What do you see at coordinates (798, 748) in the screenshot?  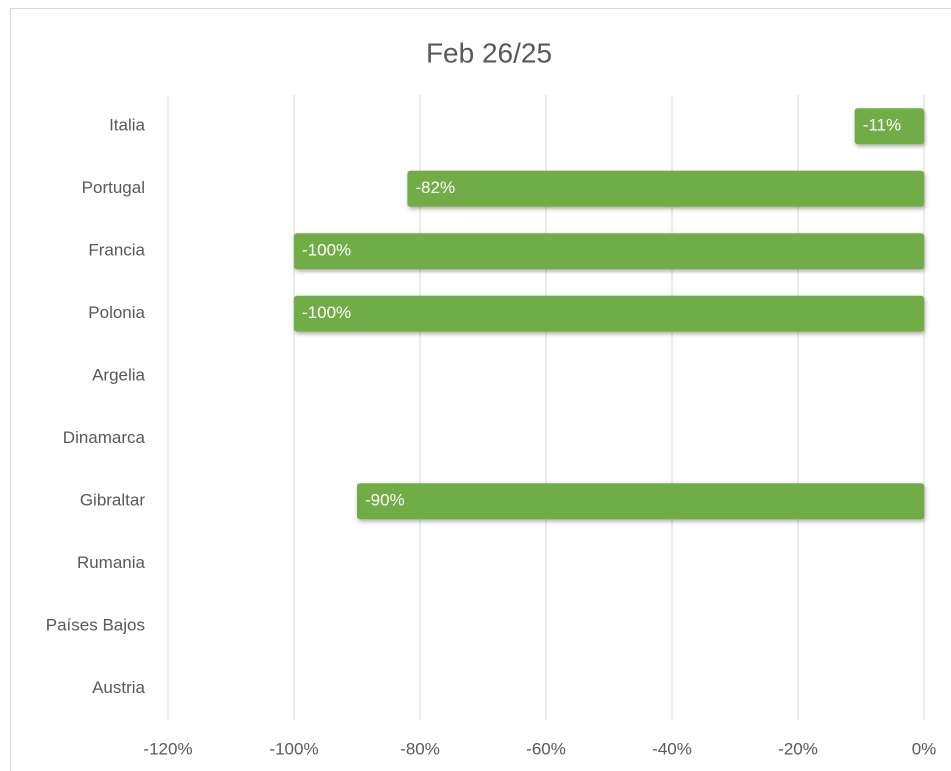 I see `x-tick-label: -20%` at bounding box center [798, 748].